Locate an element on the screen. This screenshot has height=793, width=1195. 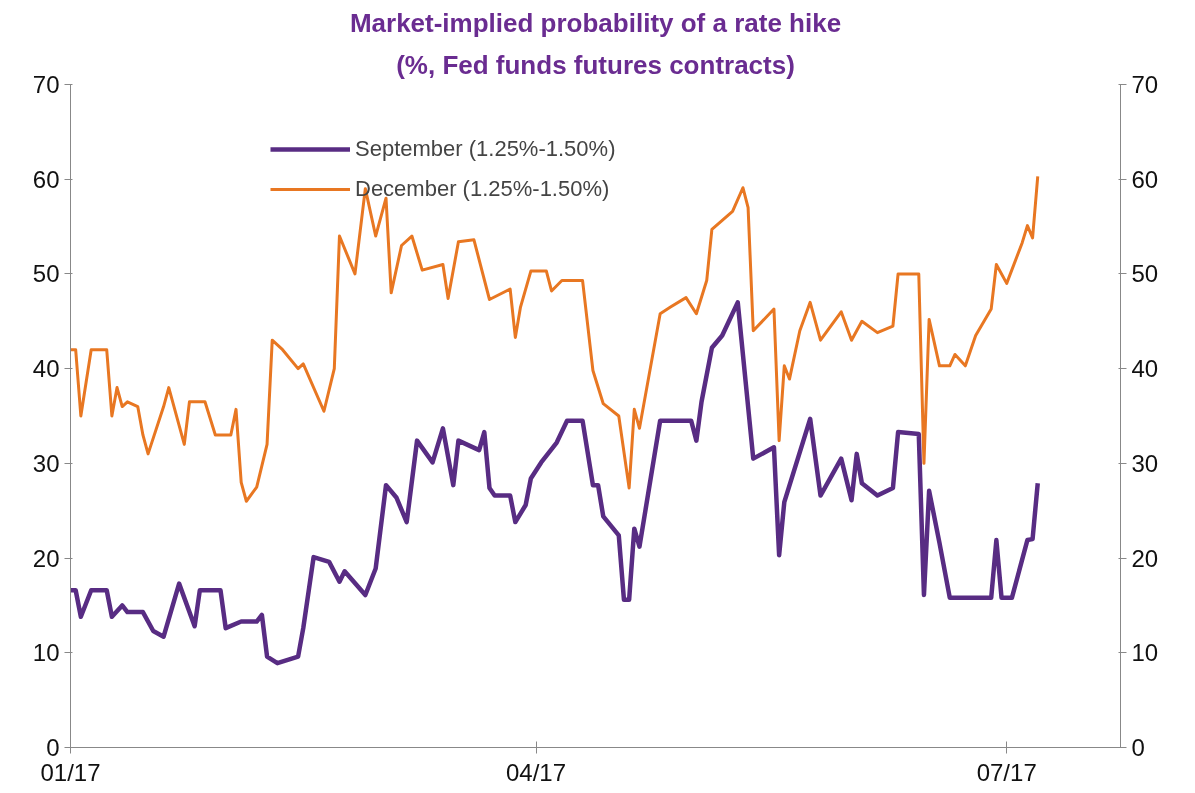
x-tick-label: 01/17 is located at coordinates (70, 772).